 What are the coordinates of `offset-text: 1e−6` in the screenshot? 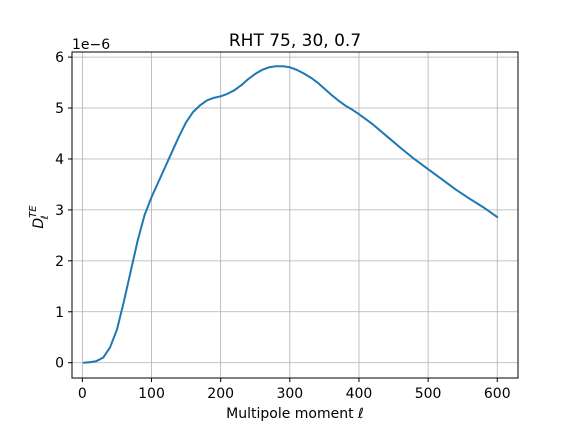 It's located at (91, 45).